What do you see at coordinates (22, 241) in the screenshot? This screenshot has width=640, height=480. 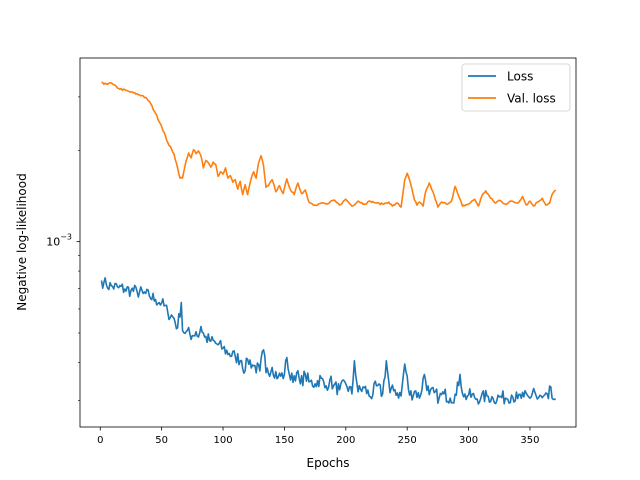 I see `y-axis-label: Negative log-likelihood` at bounding box center [22, 241].